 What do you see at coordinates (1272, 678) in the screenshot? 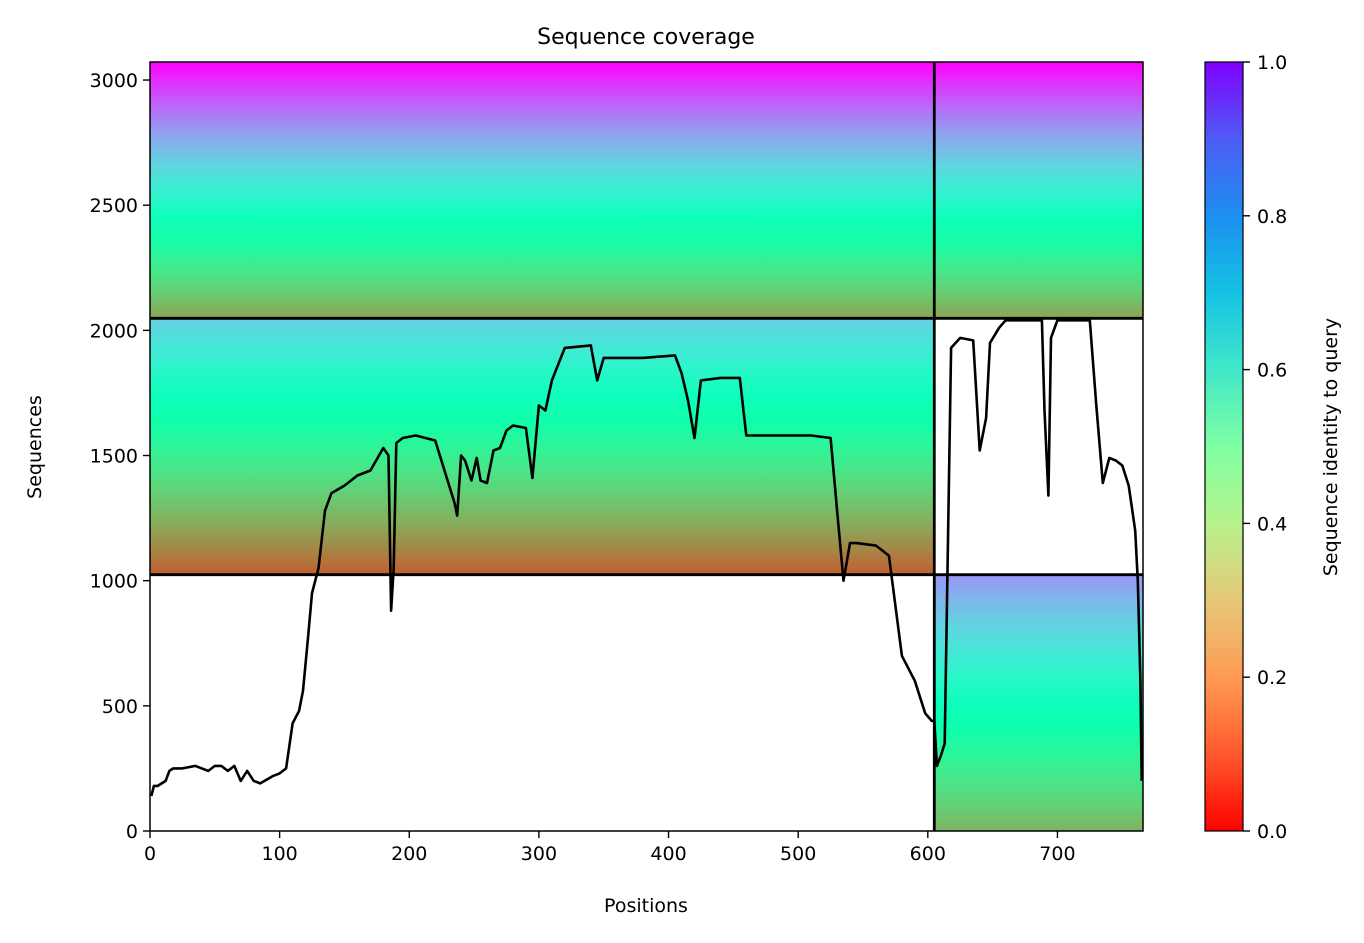
I see `colorbar-tick-label: 0.2` at bounding box center [1272, 678].